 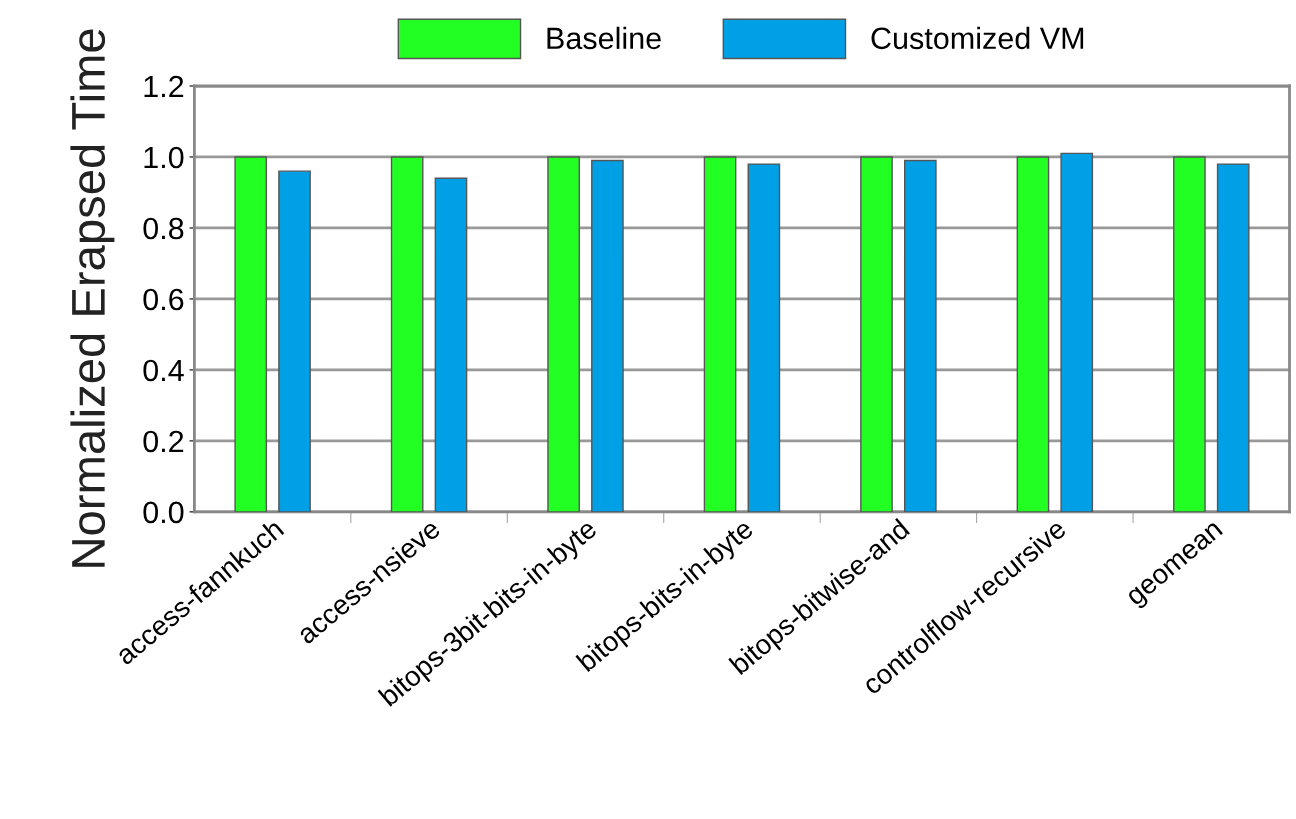 I want to click on y-tick-label: 0.8, so click(x=163, y=228).